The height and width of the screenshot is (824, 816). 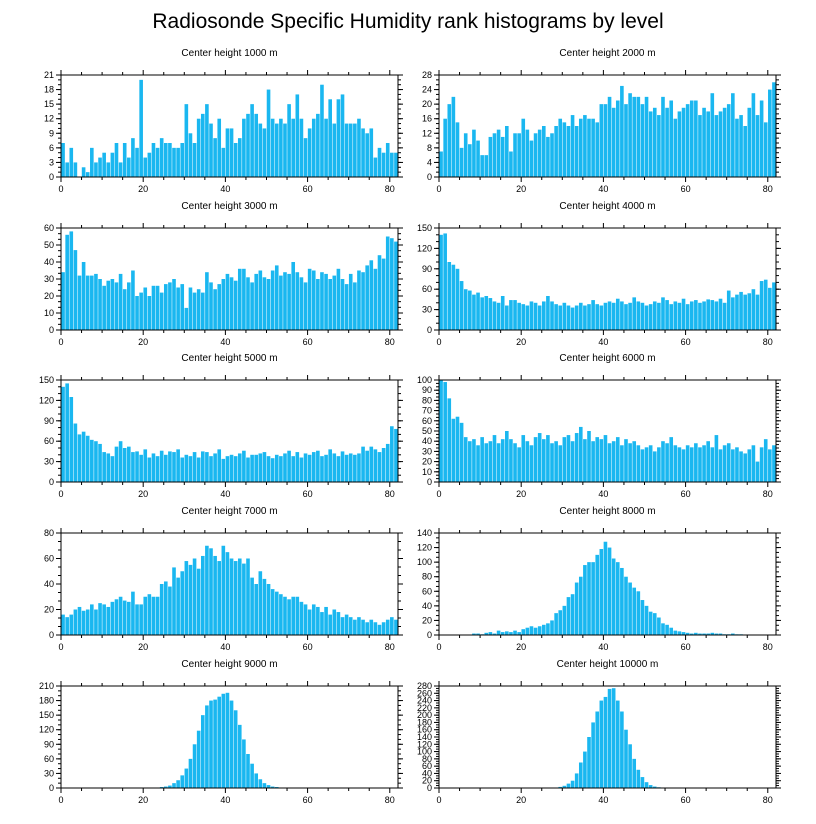 I want to click on x-tick-label: 60, so click(x=308, y=494).